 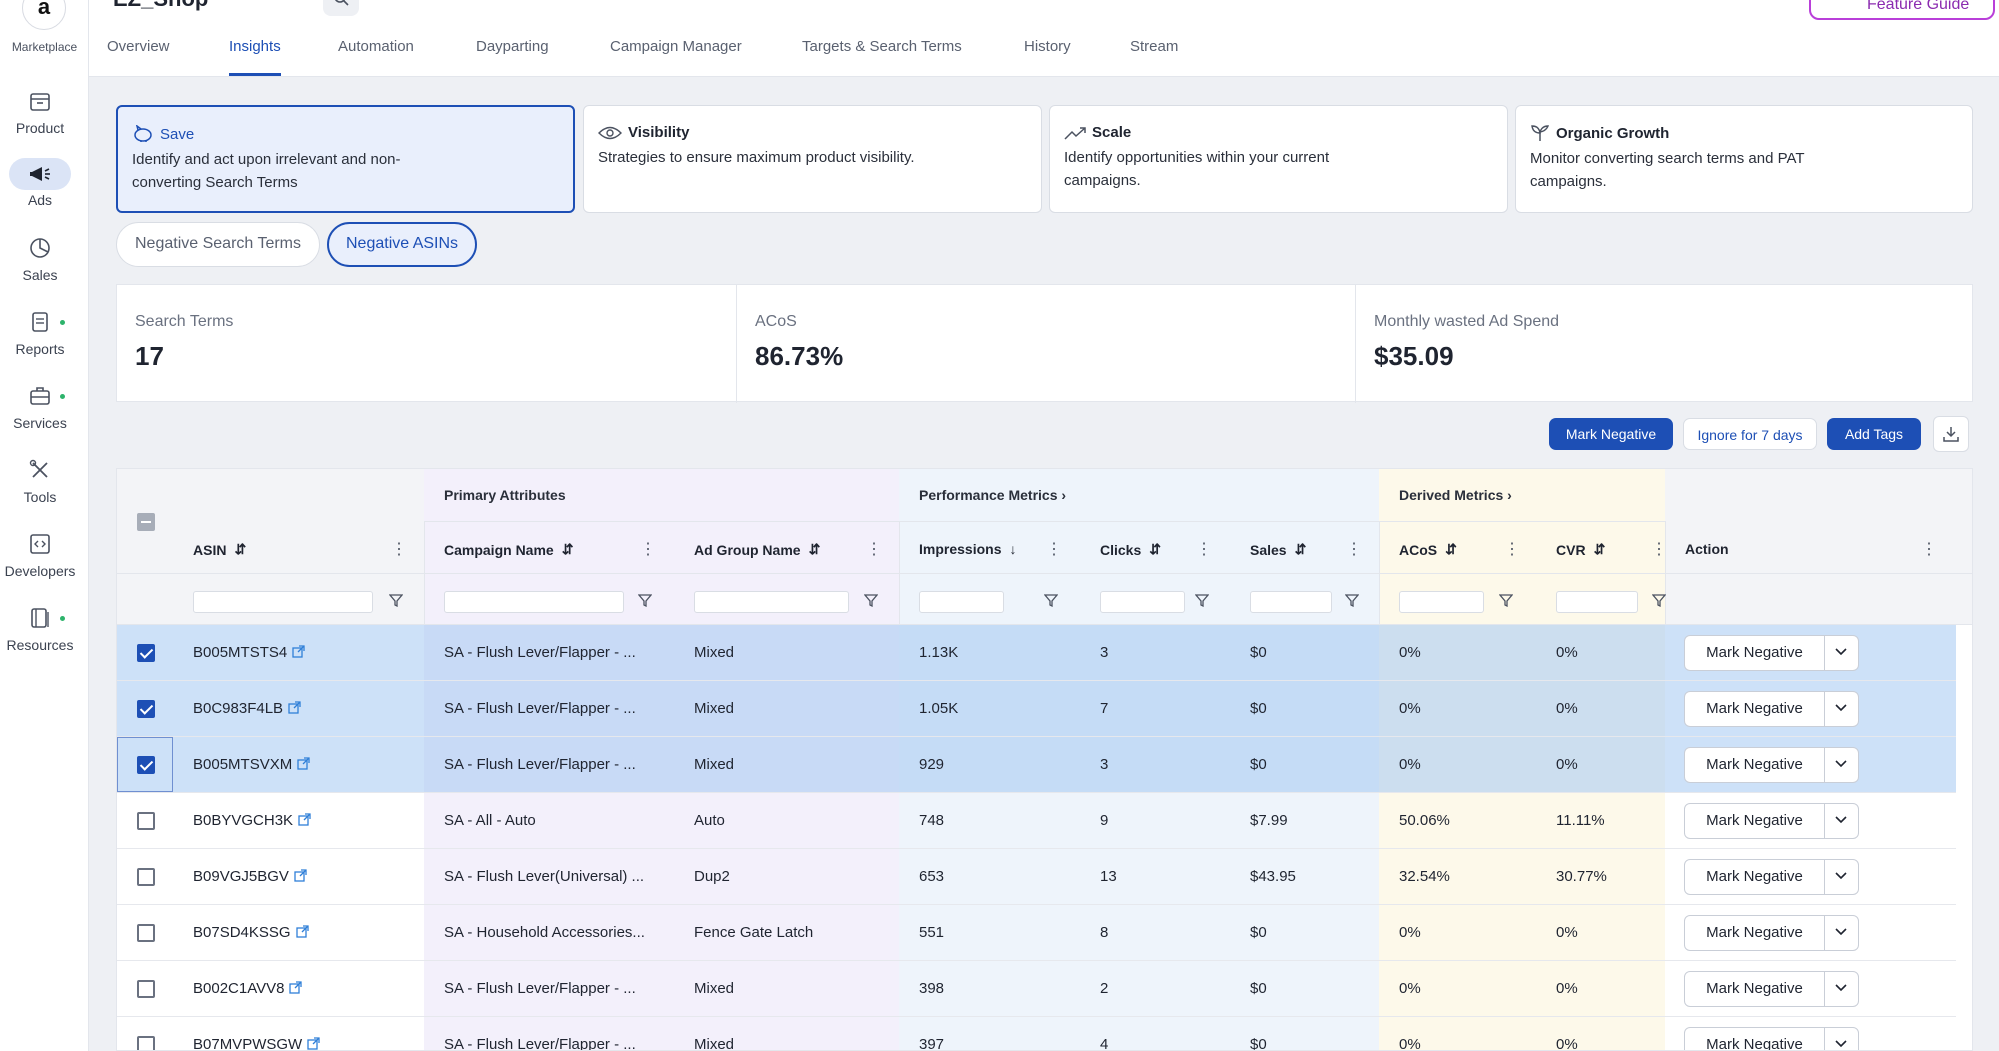 What do you see at coordinates (1611, 434) in the screenshot?
I see `mark-negative-button: Mark Negative` at bounding box center [1611, 434].